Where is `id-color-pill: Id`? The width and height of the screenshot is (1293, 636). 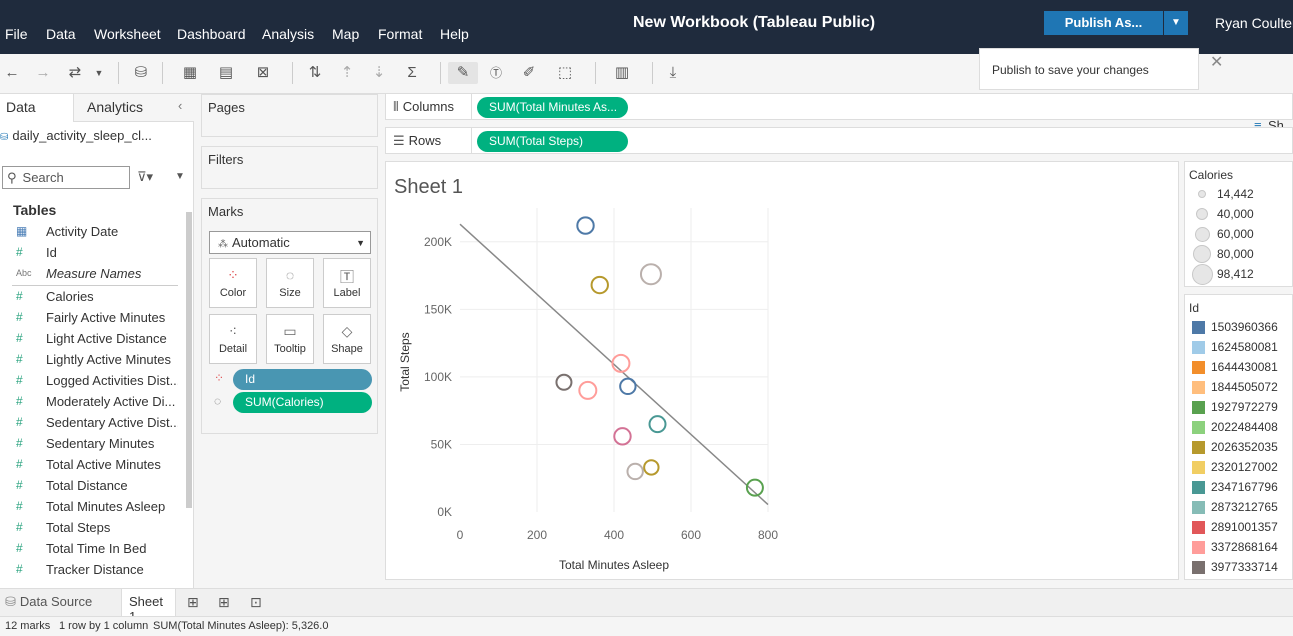
id-color-pill: Id is located at coordinates (302, 379).